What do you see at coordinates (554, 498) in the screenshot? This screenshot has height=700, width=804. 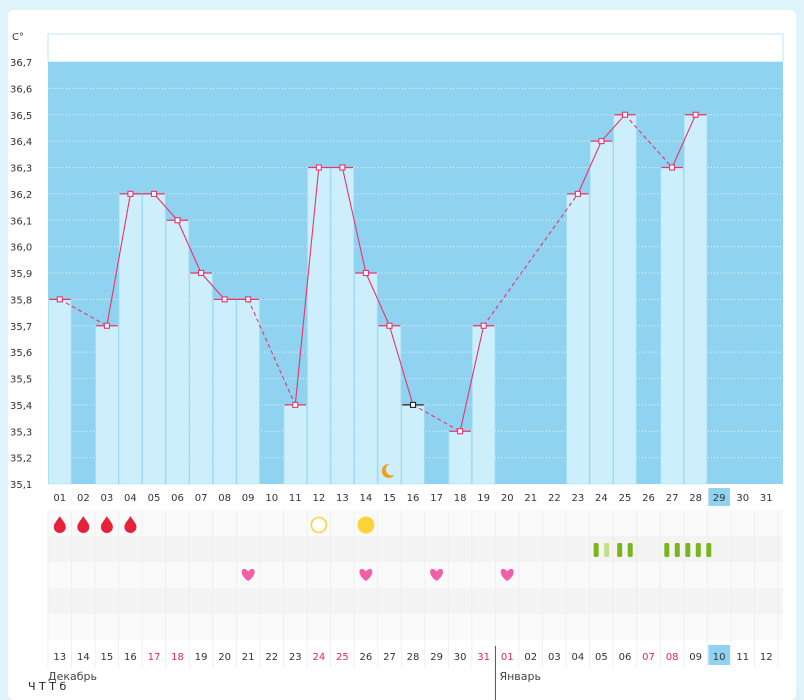 I see `cycle-day-label: 22` at bounding box center [554, 498].